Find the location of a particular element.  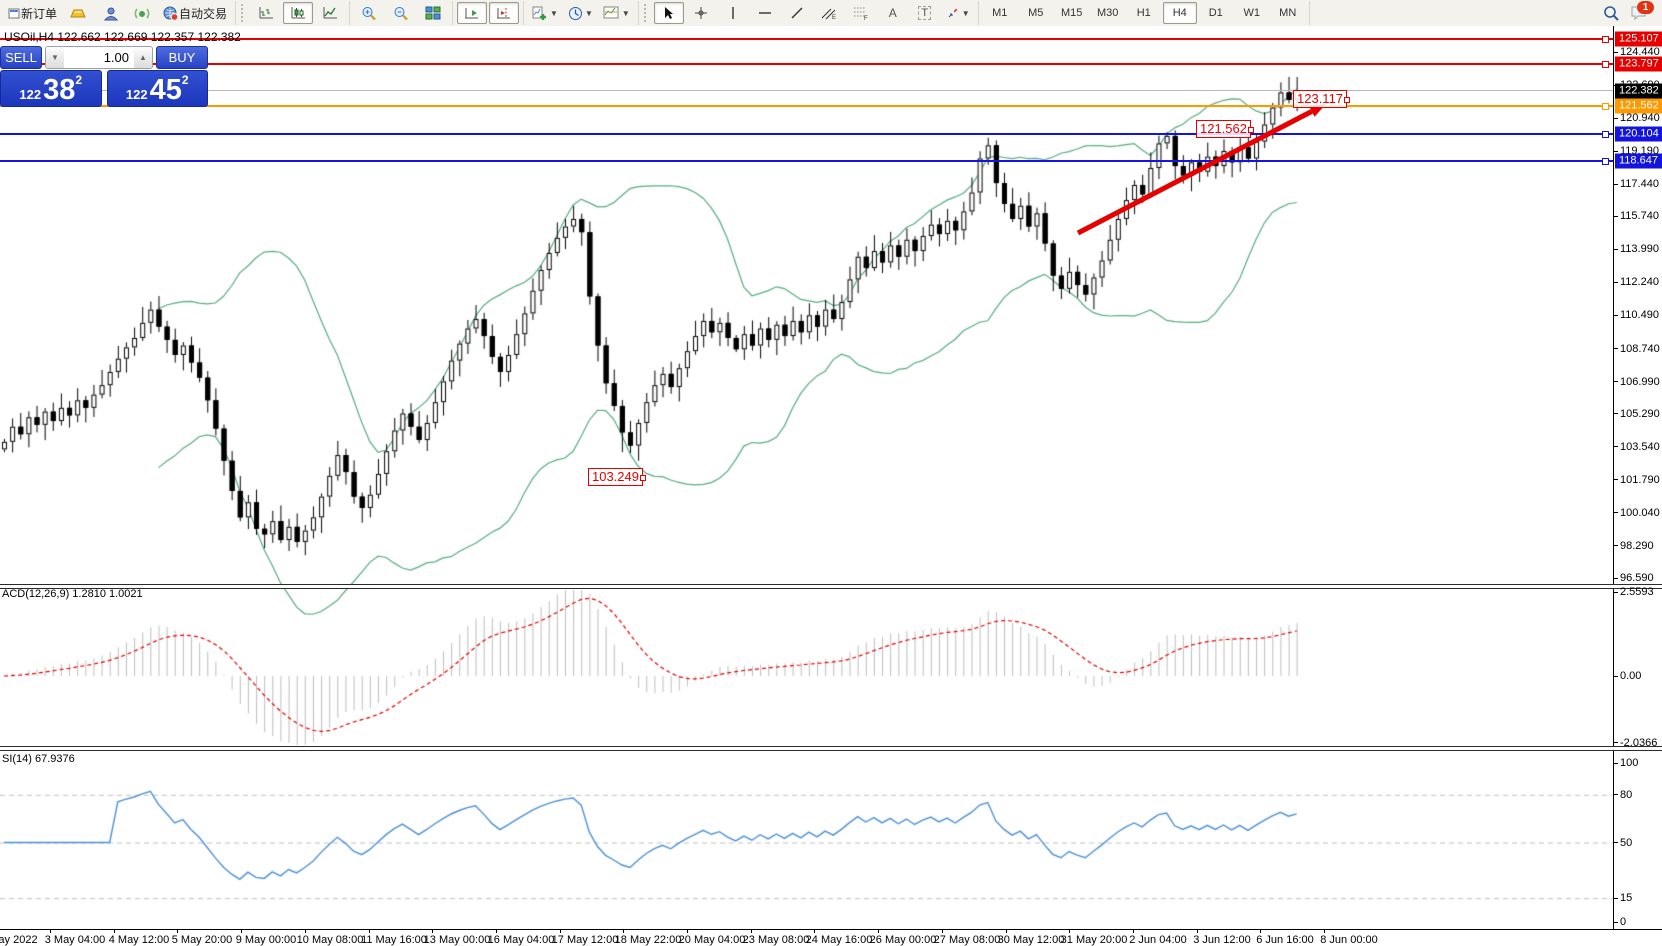

crosshair-tool-button is located at coordinates (701, 13).